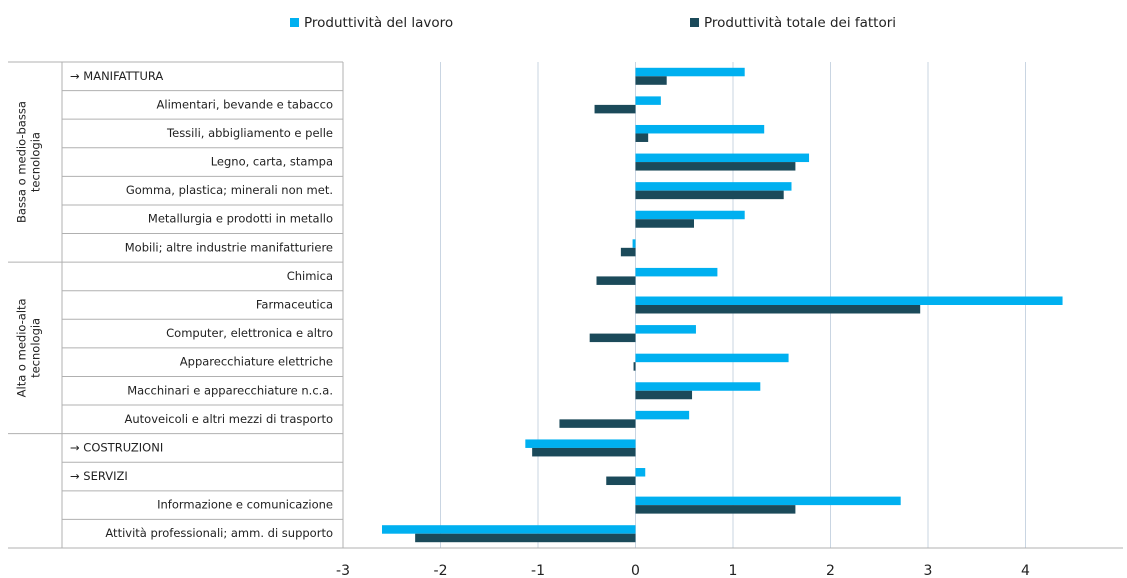 The width and height of the screenshot is (1127, 578). Describe the element at coordinates (116, 447) in the screenshot. I see `category-label: → COSTRUZIONI` at that location.